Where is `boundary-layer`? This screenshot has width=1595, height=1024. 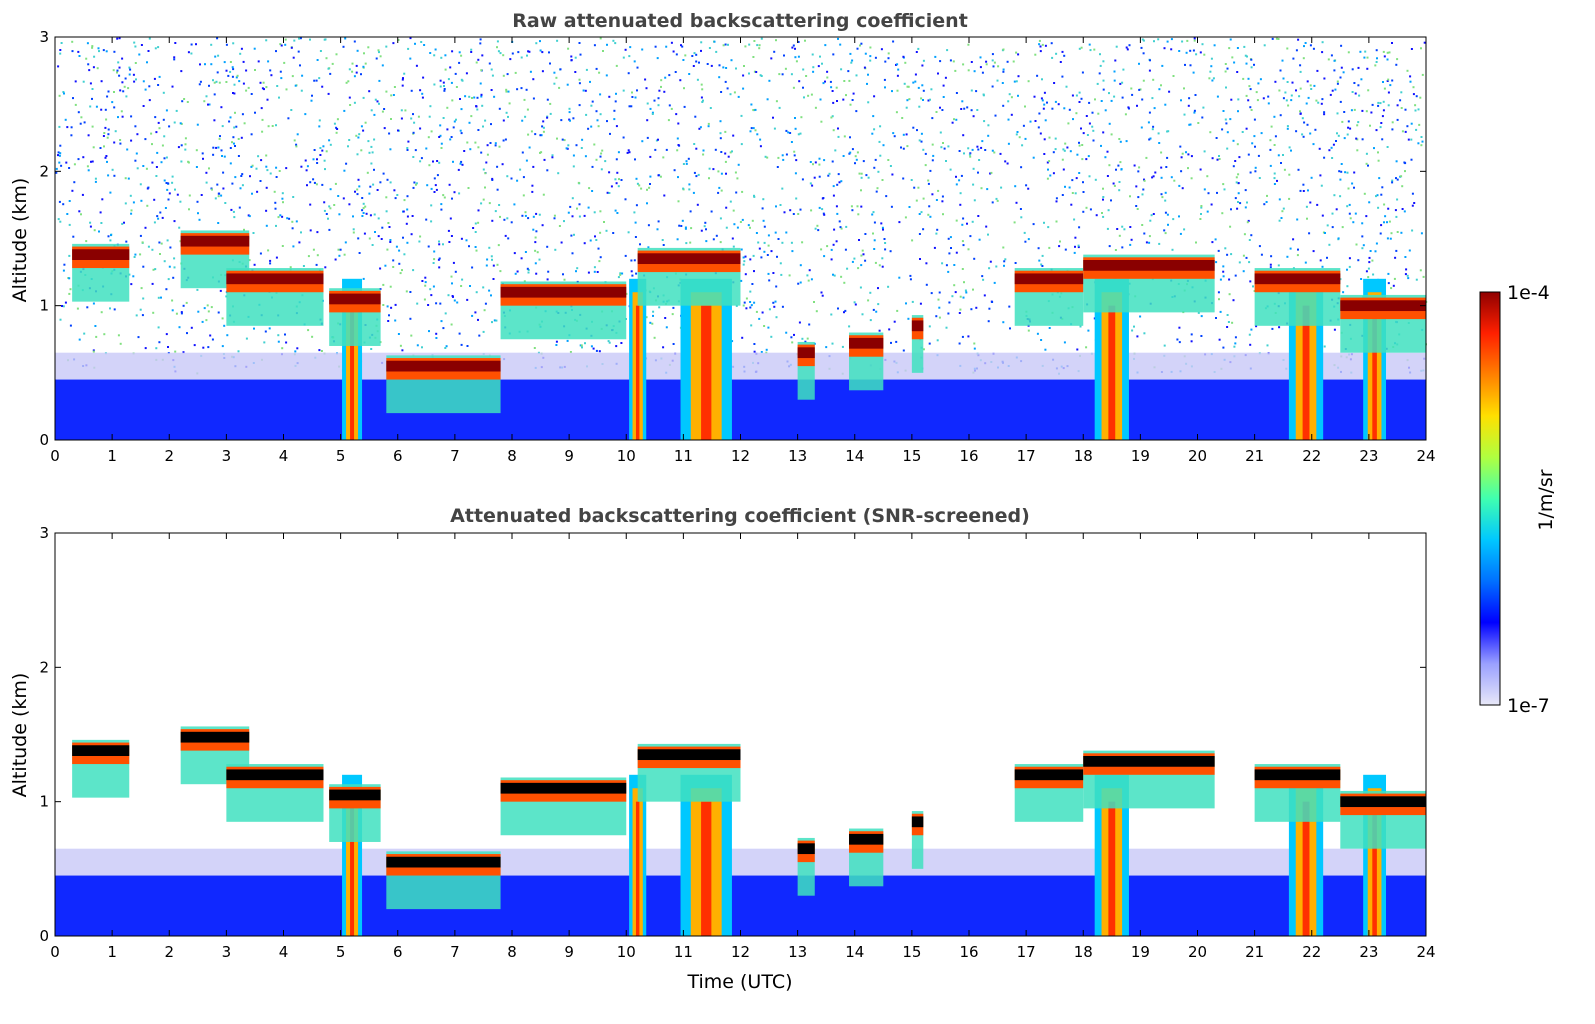
boundary-layer is located at coordinates (740, 409).